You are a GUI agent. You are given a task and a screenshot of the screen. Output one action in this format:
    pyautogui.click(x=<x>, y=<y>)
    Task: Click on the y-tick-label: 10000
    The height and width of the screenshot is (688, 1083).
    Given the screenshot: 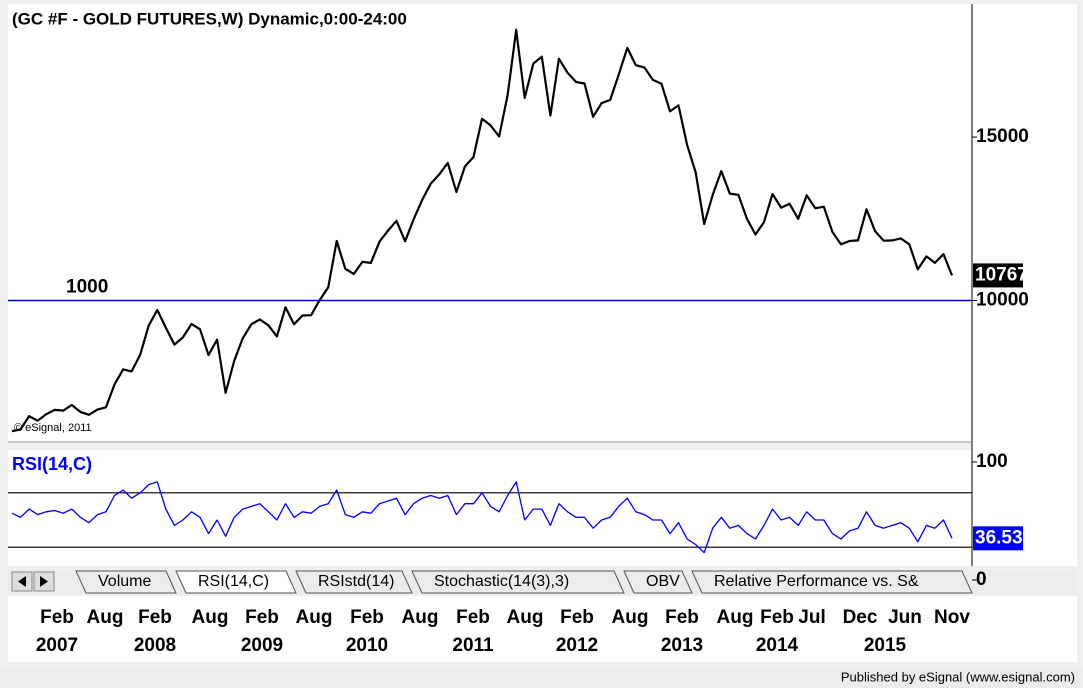 What is the action you would take?
    pyautogui.click(x=1002, y=299)
    